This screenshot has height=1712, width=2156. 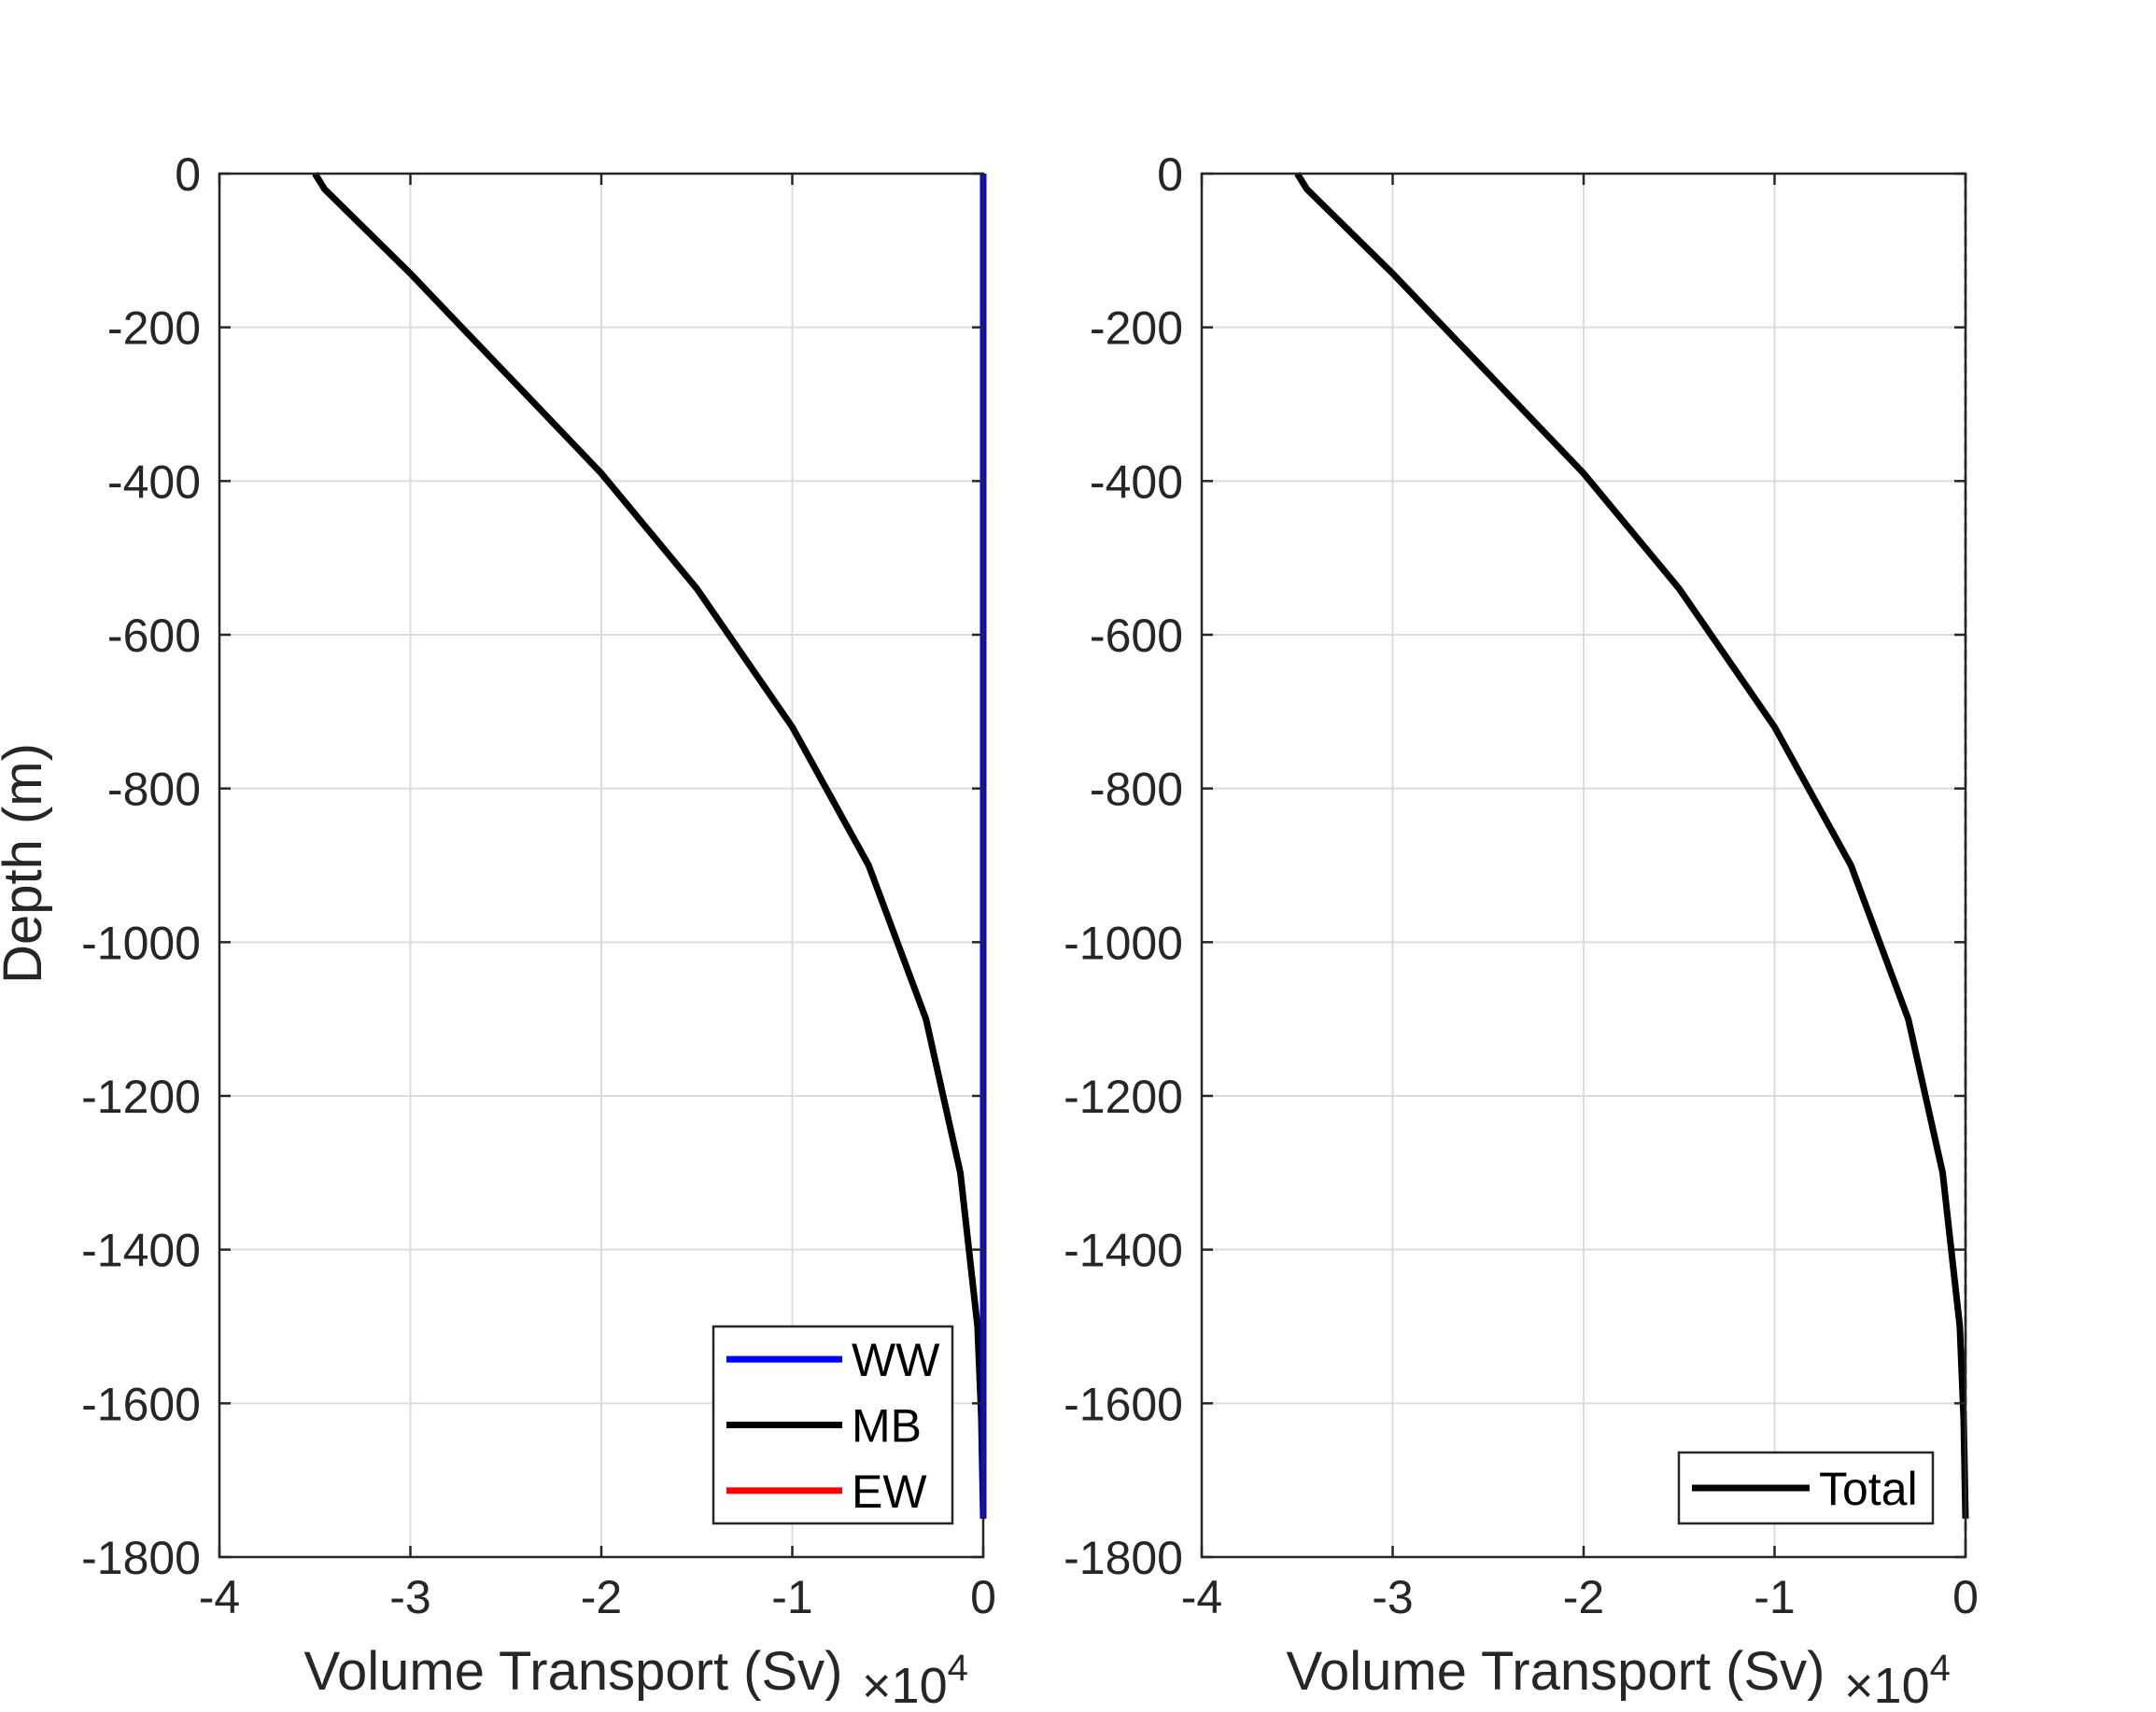 I want to click on right-x-exponent-power: 4, so click(x=1941, y=1668).